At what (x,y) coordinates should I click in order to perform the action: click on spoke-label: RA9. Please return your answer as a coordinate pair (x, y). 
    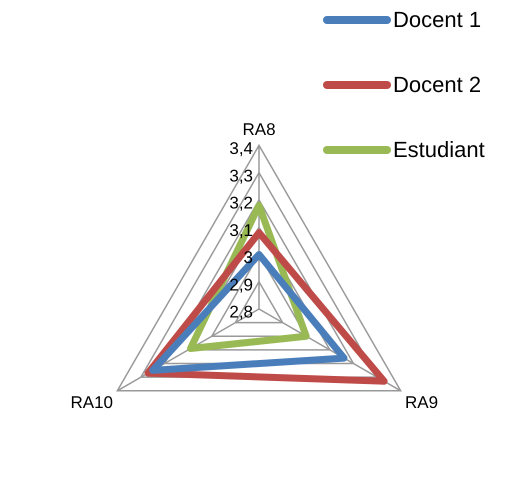
    Looking at the image, I should click on (421, 402).